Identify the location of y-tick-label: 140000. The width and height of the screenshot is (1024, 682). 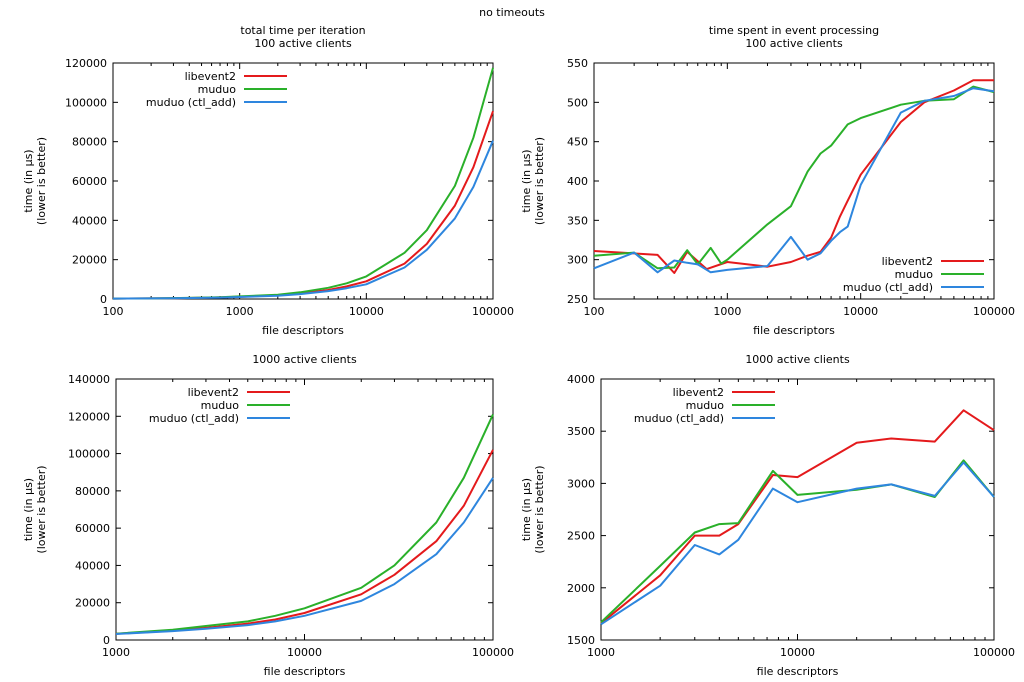
(89, 379).